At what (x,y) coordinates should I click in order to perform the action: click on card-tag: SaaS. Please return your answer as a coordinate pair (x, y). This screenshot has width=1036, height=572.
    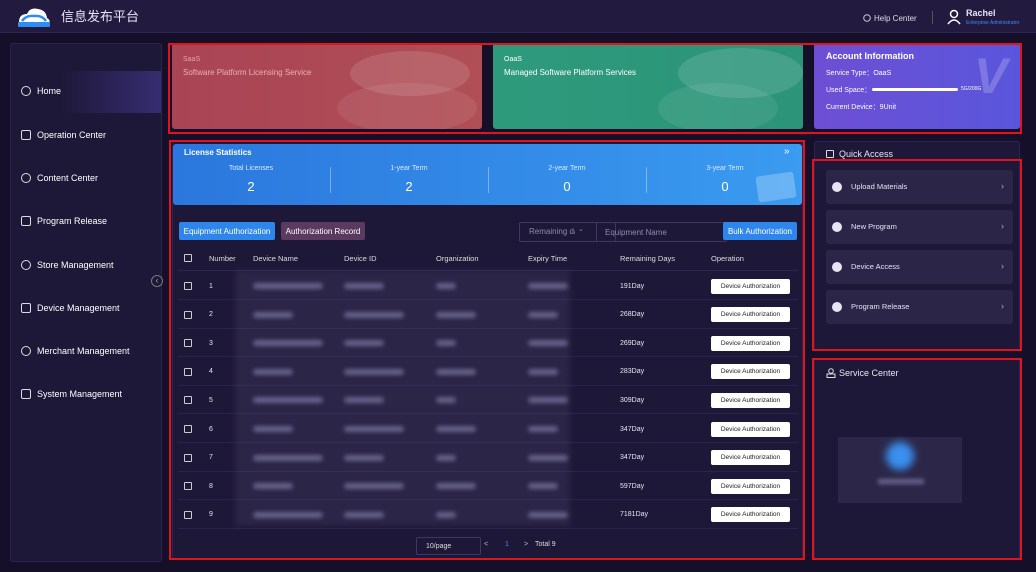
    Looking at the image, I should click on (192, 59).